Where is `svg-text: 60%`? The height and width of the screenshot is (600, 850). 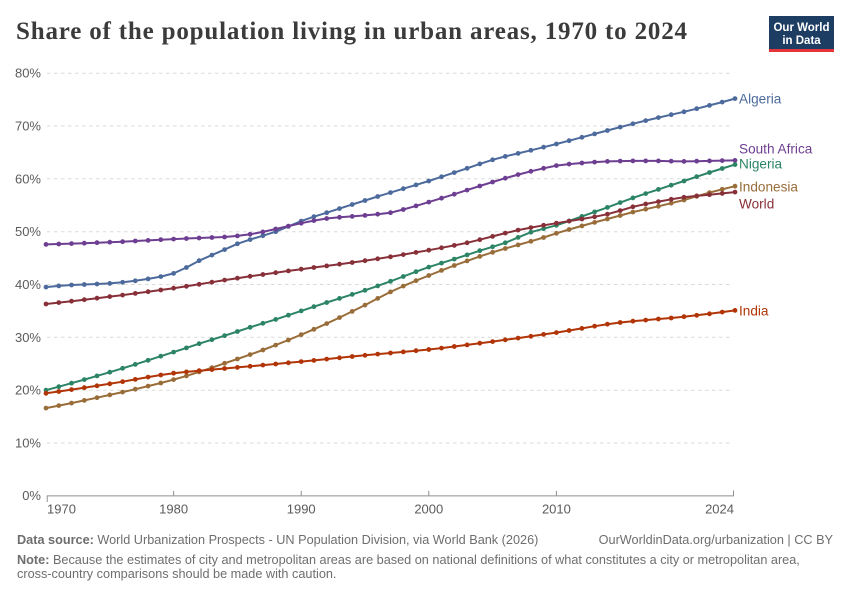 svg-text: 60% is located at coordinates (28, 178).